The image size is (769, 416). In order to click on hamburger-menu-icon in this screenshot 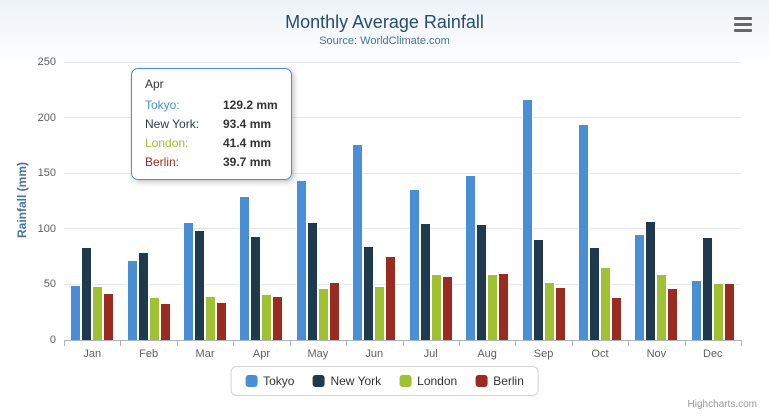, I will do `click(743, 24)`.